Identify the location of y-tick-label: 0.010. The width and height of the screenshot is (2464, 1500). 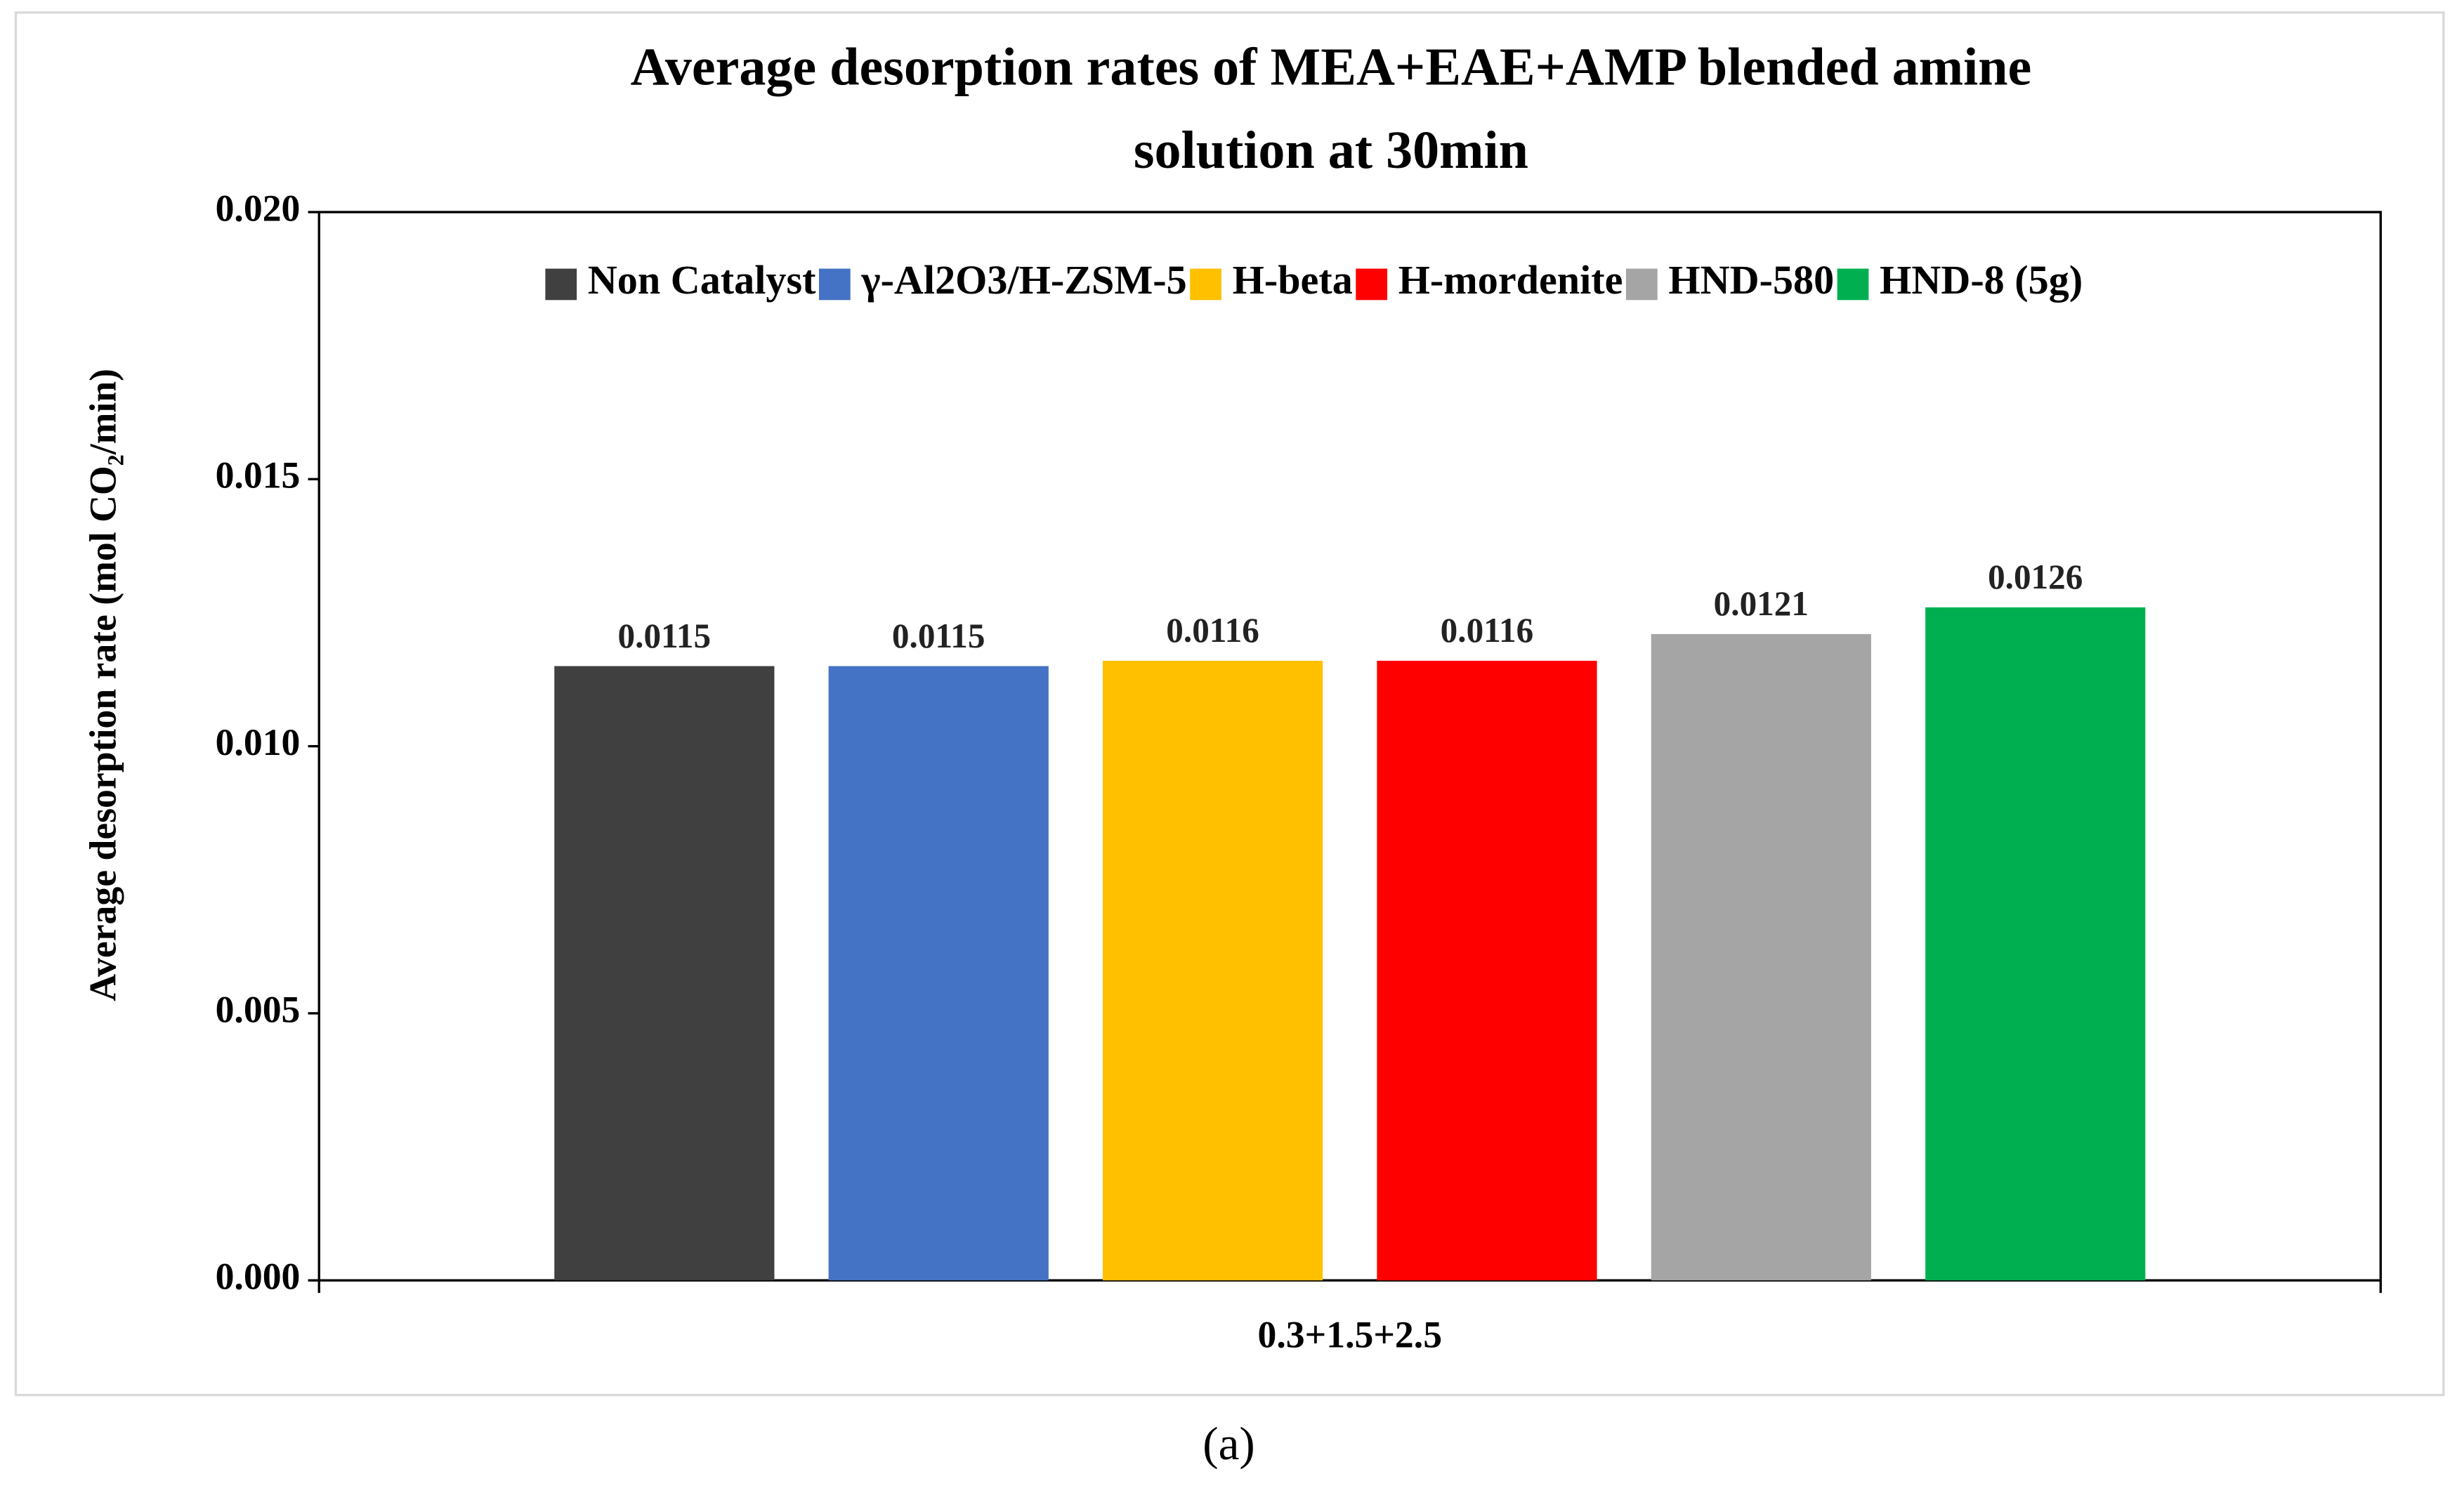
(258, 742).